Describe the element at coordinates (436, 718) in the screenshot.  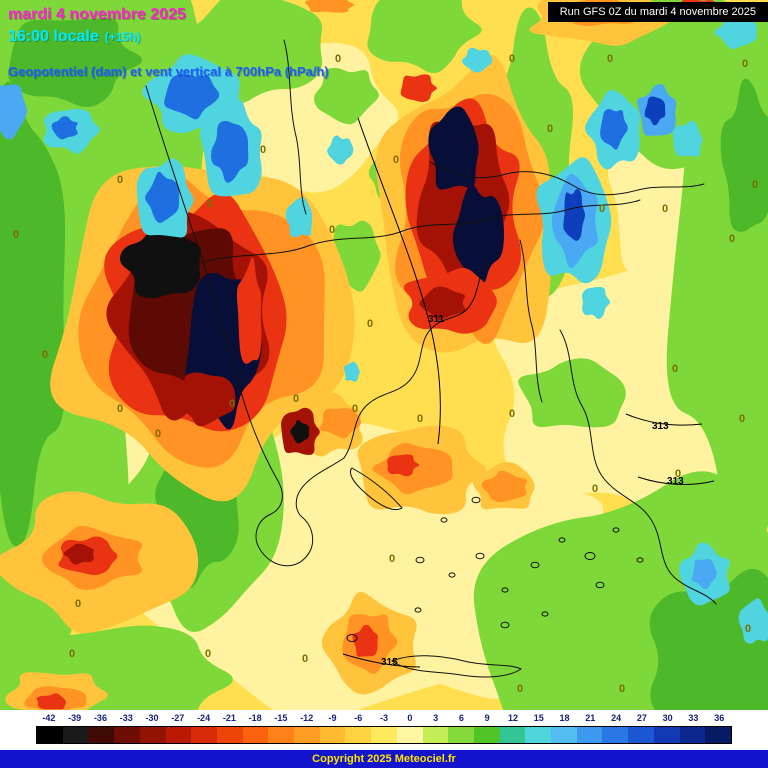
I see `scale-value: 3` at that location.